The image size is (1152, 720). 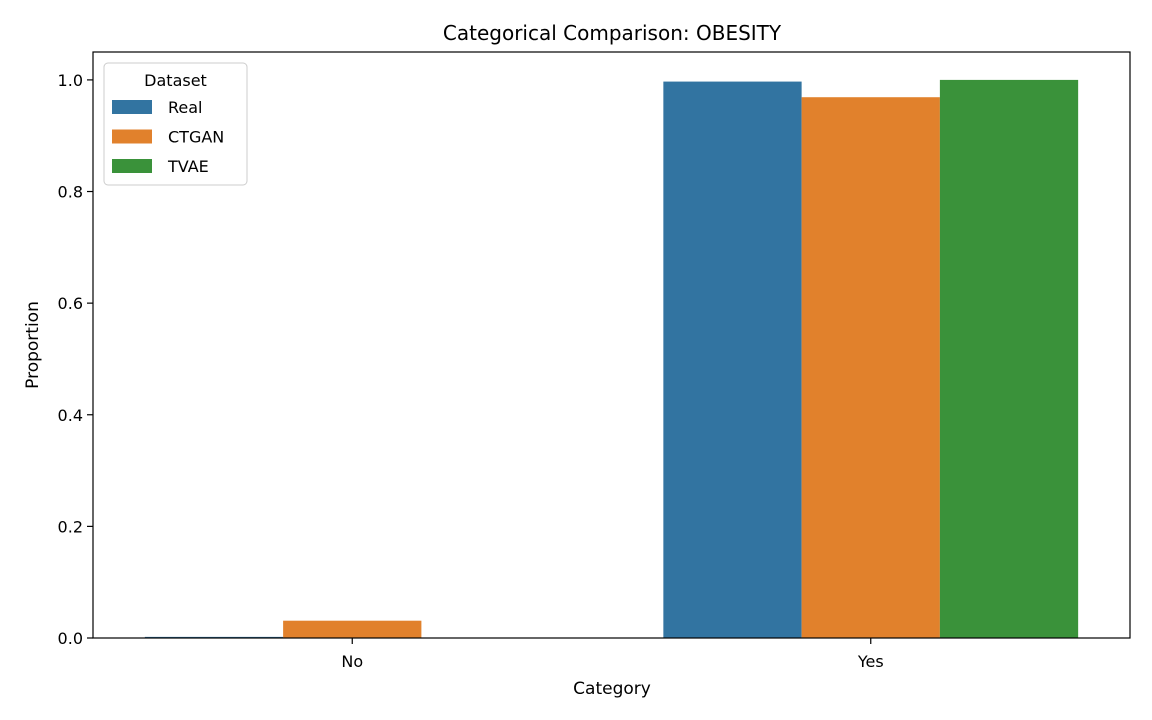 I want to click on y-tick-label: 0.8, so click(x=70, y=192).